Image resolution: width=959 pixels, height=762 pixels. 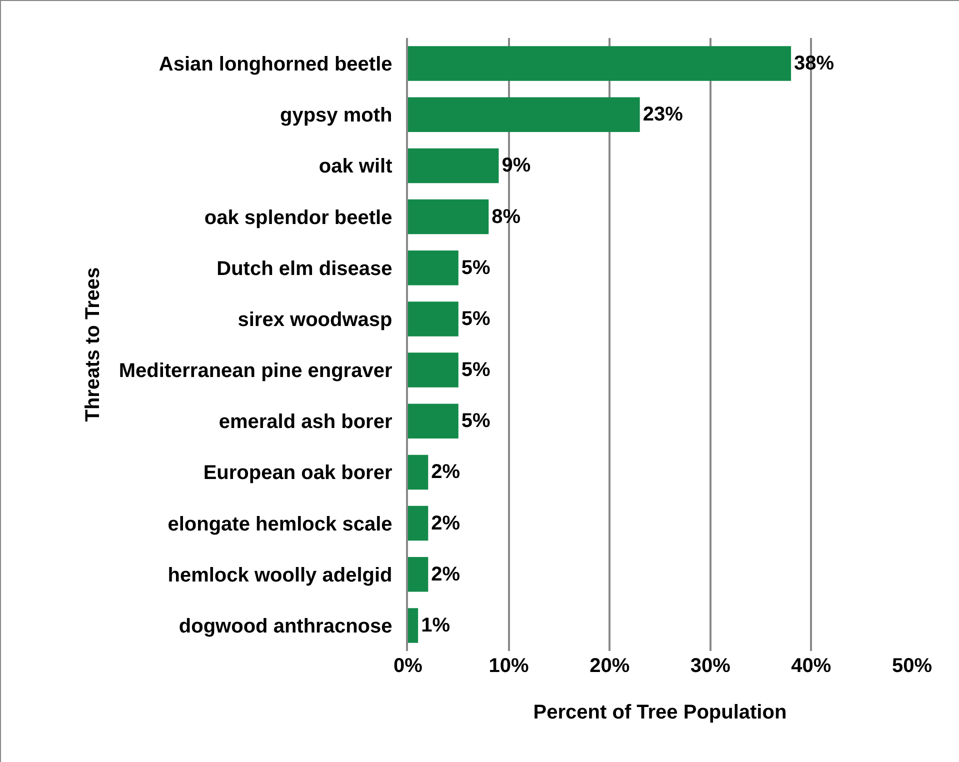 What do you see at coordinates (305, 422) in the screenshot?
I see `y-tick-label: emerald ash borer` at bounding box center [305, 422].